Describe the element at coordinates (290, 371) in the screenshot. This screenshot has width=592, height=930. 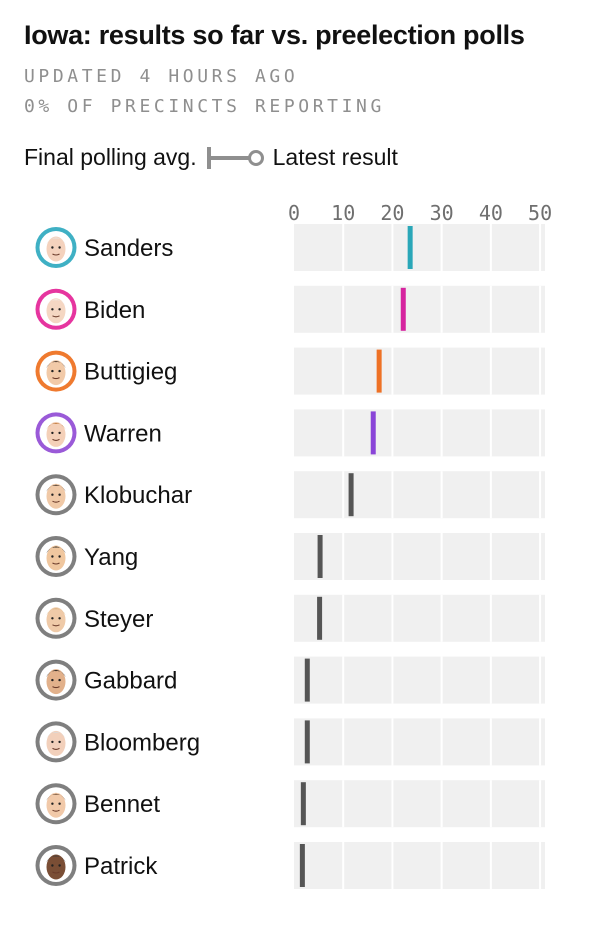
I see `candidate-row: Buttigieg` at that location.